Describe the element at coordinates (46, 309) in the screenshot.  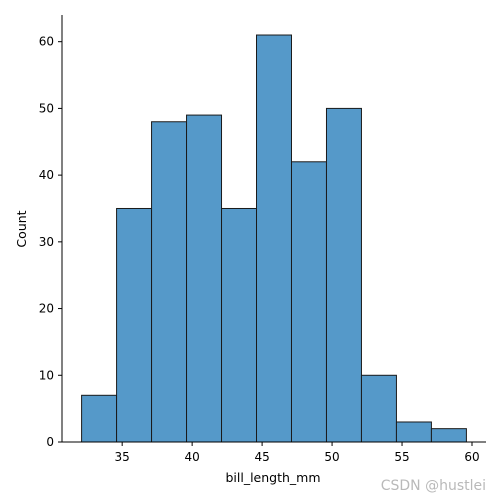
I see `y-tick-label-20: 20` at that location.